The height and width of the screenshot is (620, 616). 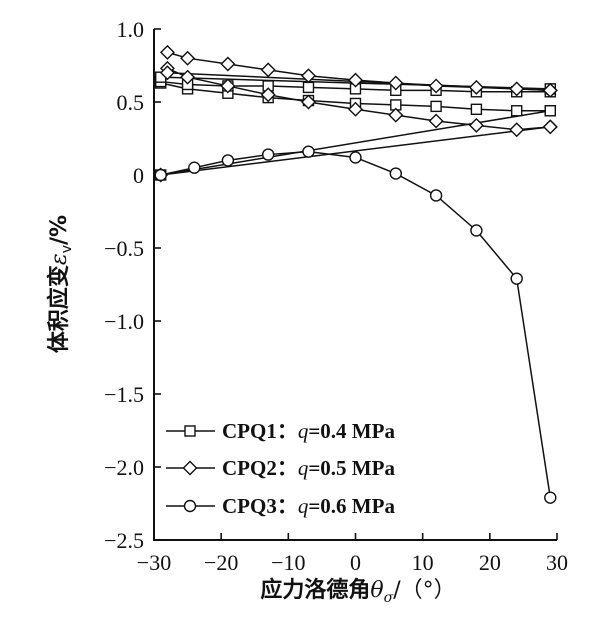 What do you see at coordinates (124, 321) in the screenshot?
I see `y-tick-label: −1.0` at bounding box center [124, 321].